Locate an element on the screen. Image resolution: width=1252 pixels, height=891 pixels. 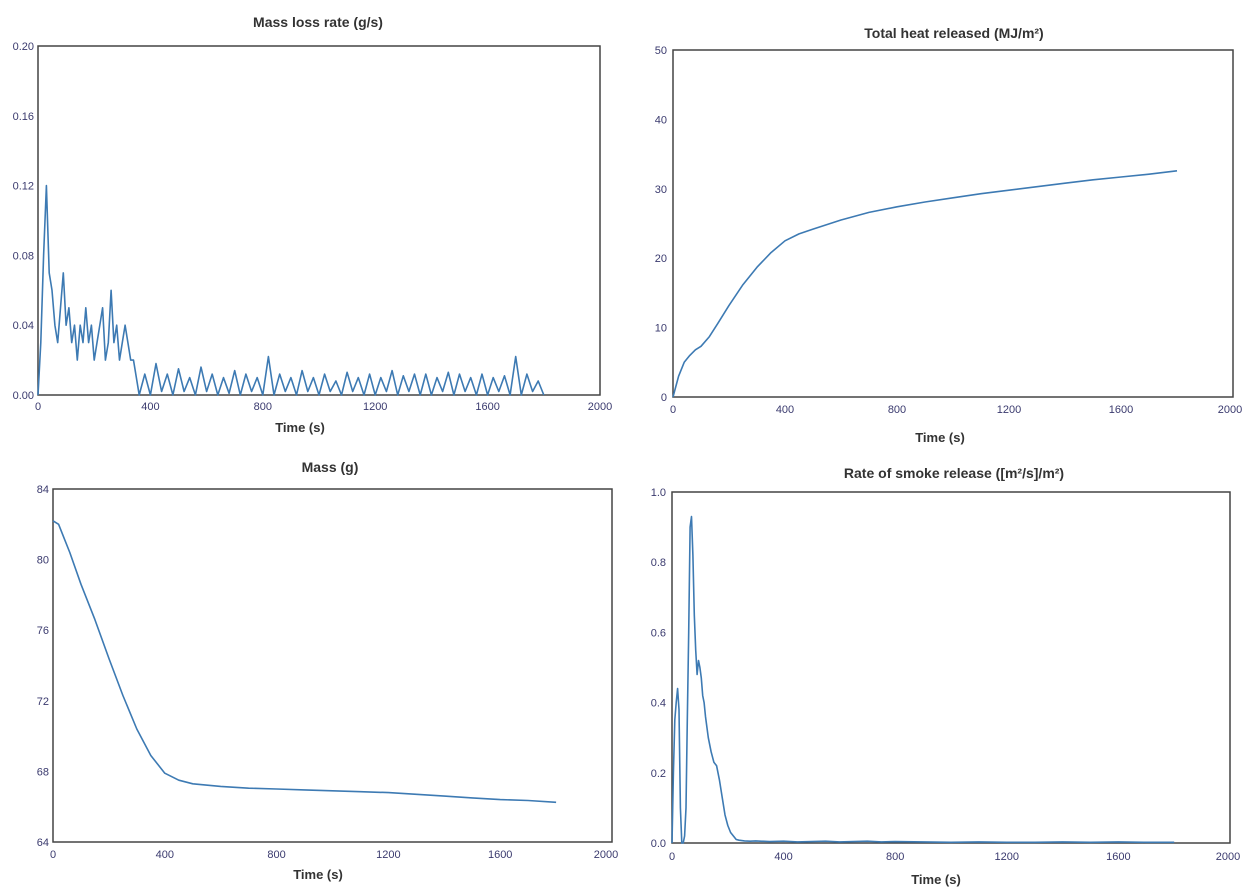
y-tick-label: 50 is located at coordinates (661, 51).